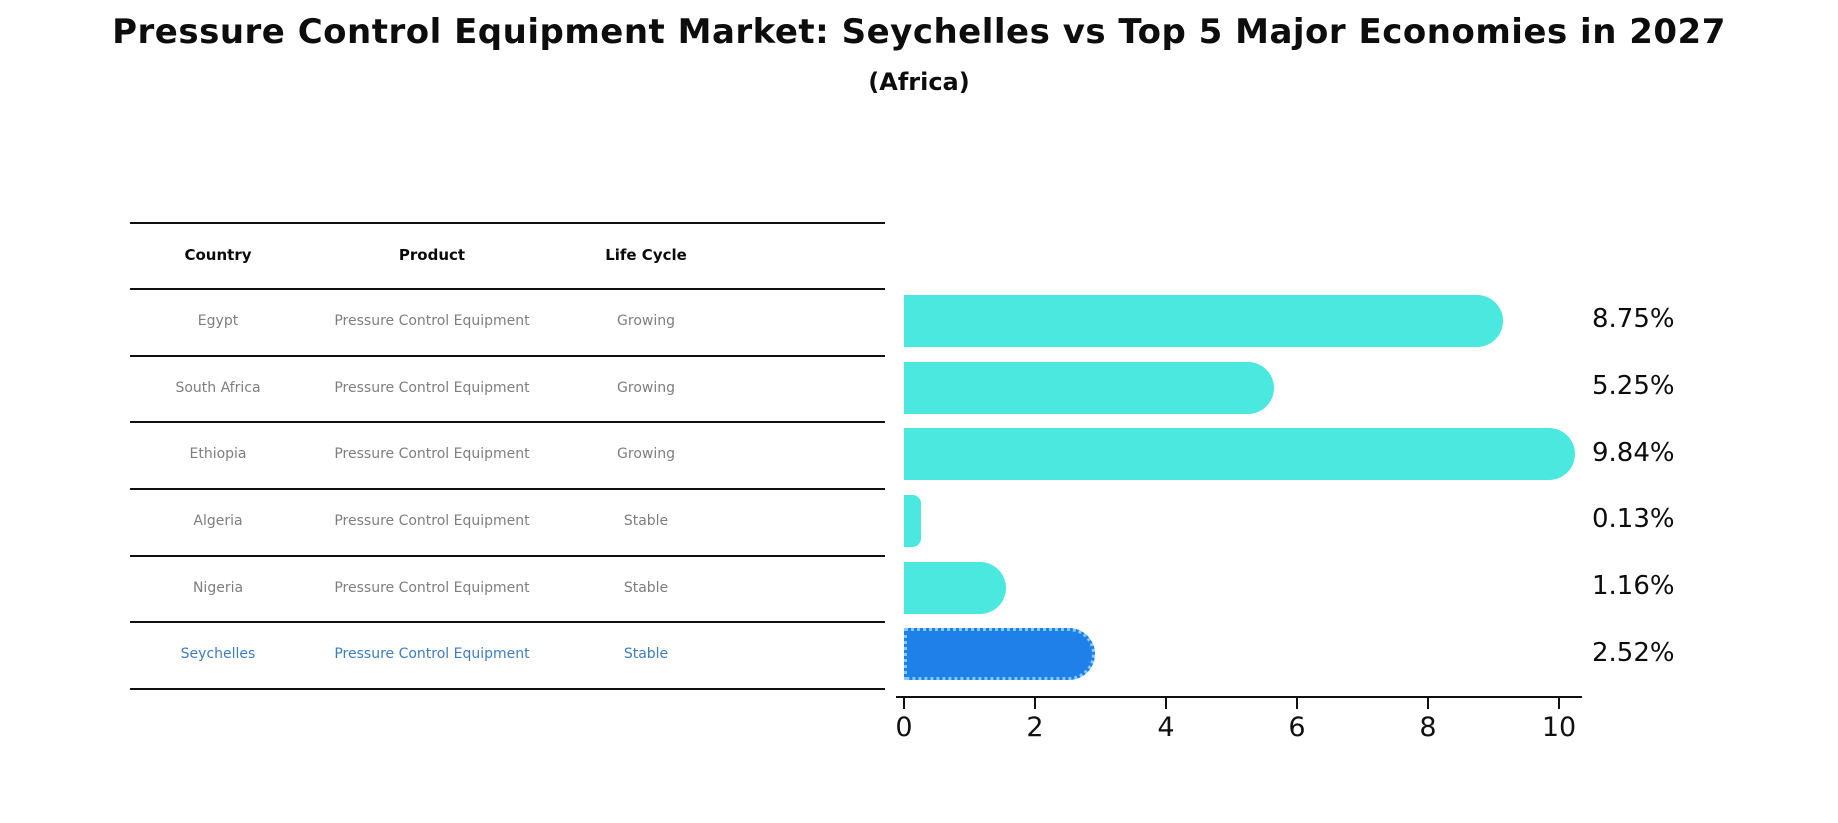 This screenshot has height=823, width=1838. I want to click on value-label: 1.16%, so click(1633, 586).